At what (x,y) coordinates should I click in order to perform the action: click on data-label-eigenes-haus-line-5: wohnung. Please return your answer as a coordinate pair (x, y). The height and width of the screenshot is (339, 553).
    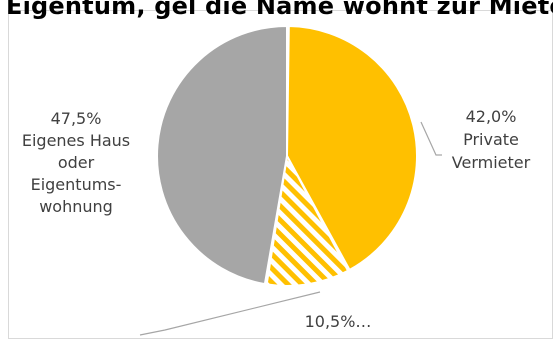
    Looking at the image, I should click on (76, 206).